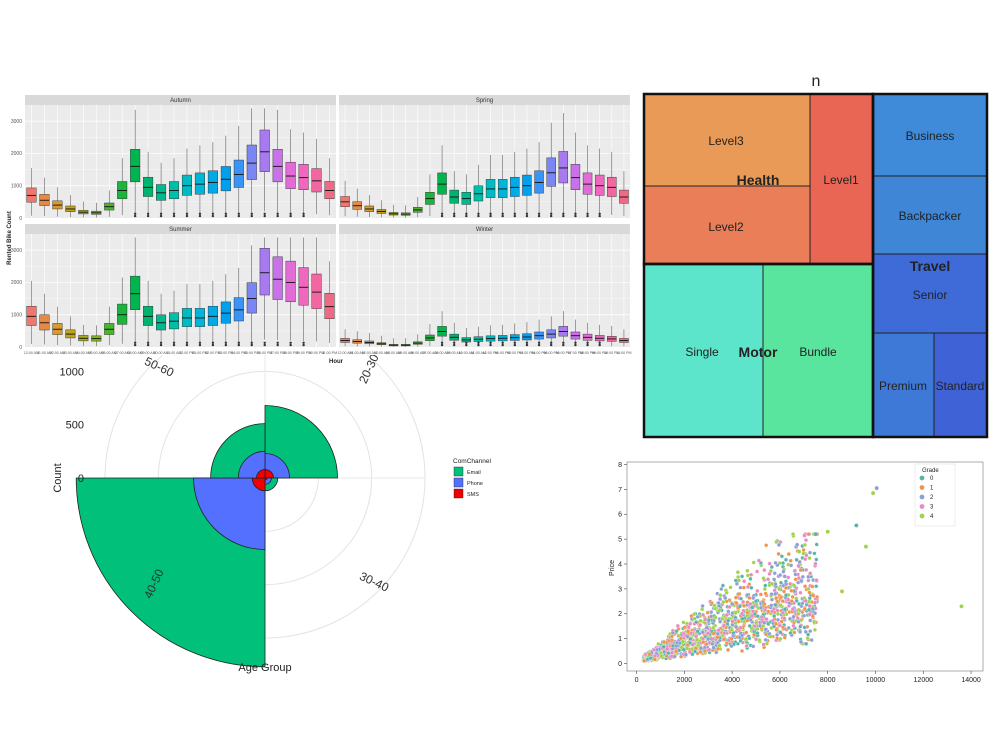 The width and height of the screenshot is (1000, 750). What do you see at coordinates (780, 680) in the screenshot?
I see `x-tick-label: 6000` at bounding box center [780, 680].